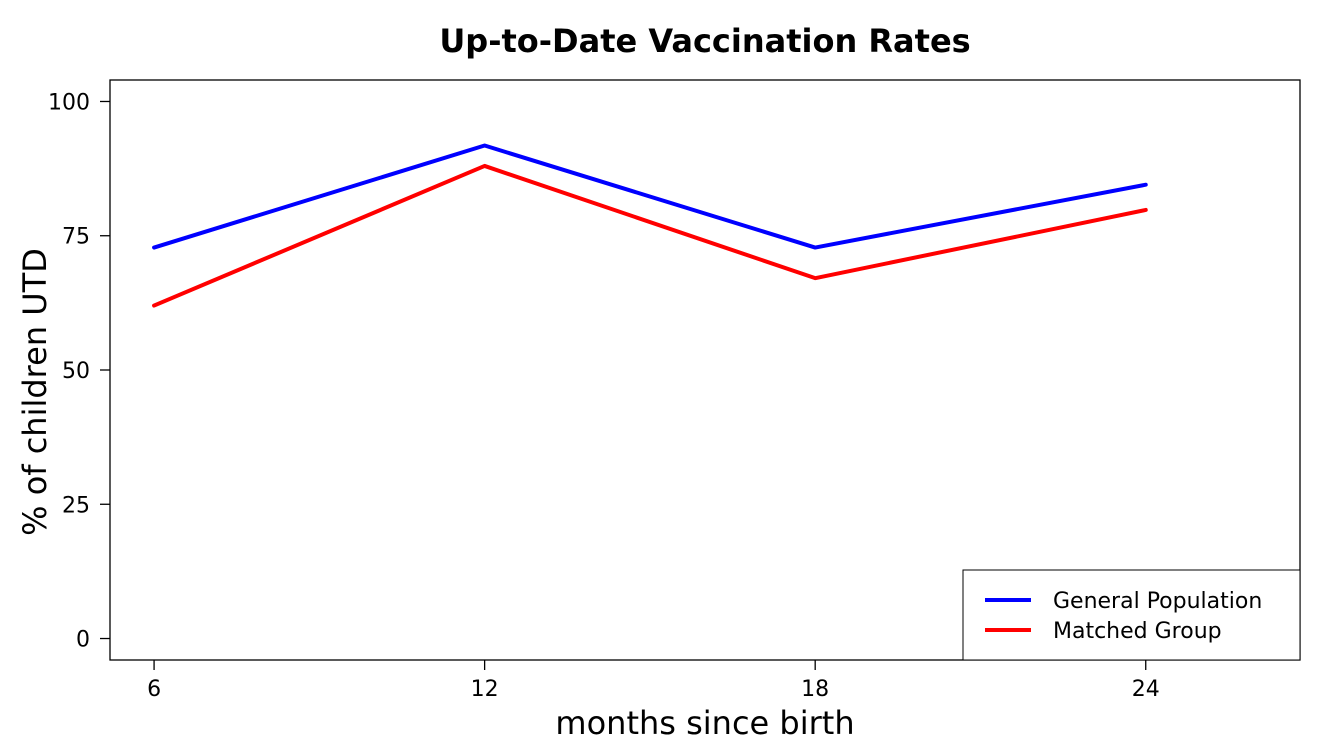  Describe the element at coordinates (1137, 631) in the screenshot. I see `legend-label: Matched Group` at that location.